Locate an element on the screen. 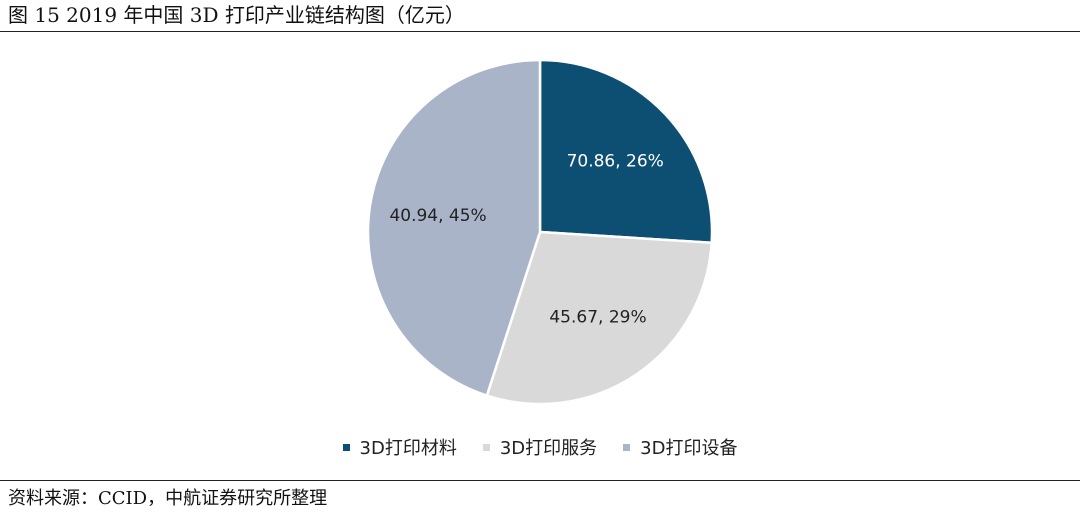  legend-label-3: 3D打印设备 is located at coordinates (689, 448).